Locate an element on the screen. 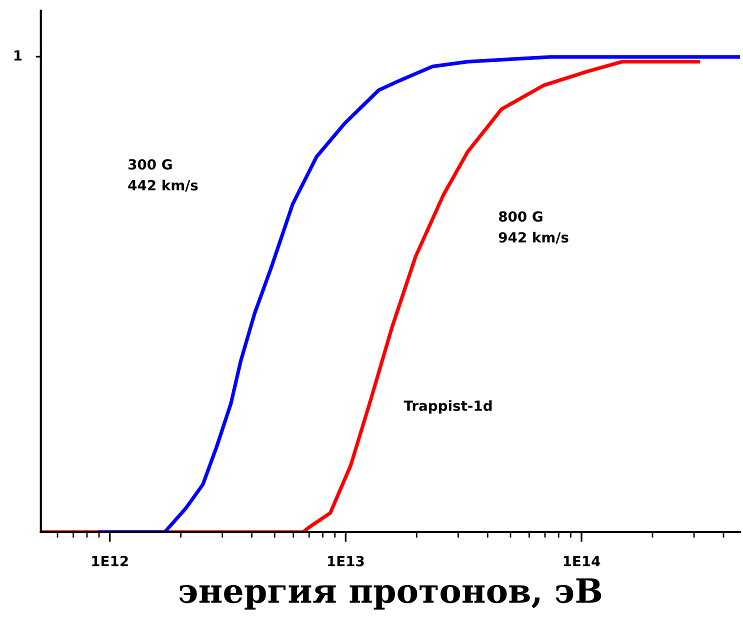 This screenshot has width=743, height=636. x-tick-label: 1E13 is located at coordinates (346, 561).